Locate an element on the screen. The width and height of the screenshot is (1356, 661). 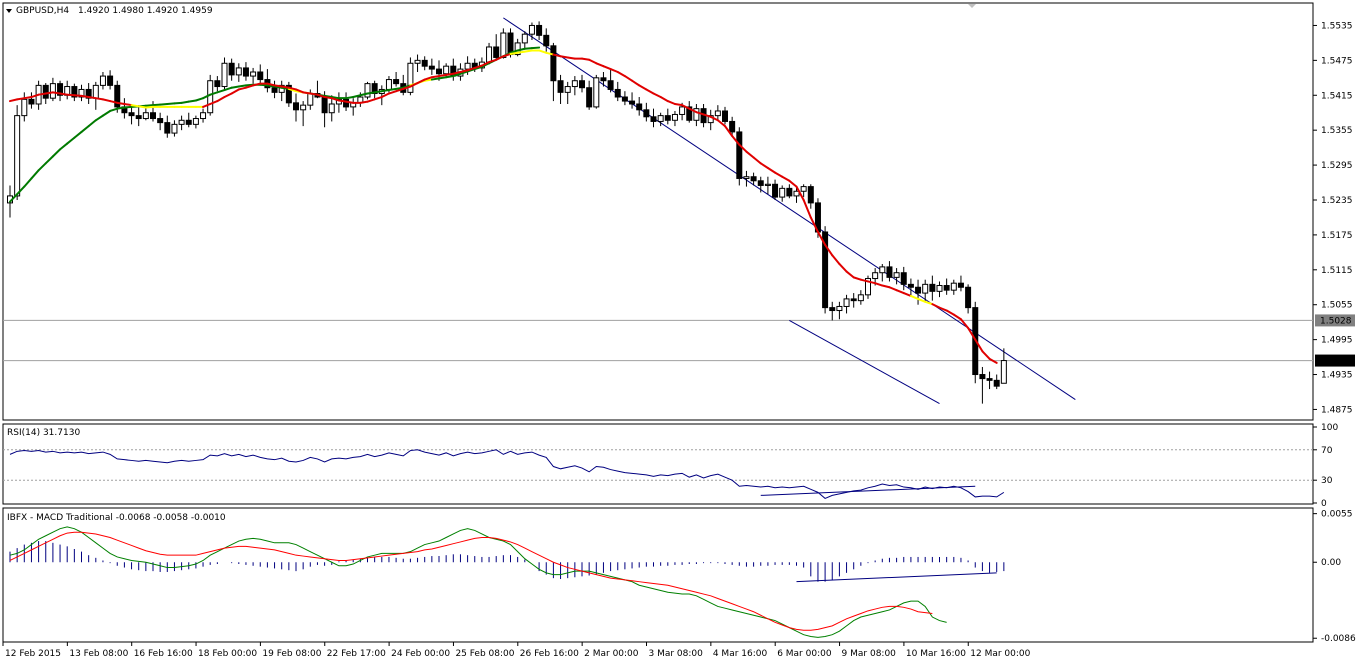
shift-marker-icon is located at coordinates (972, 6).